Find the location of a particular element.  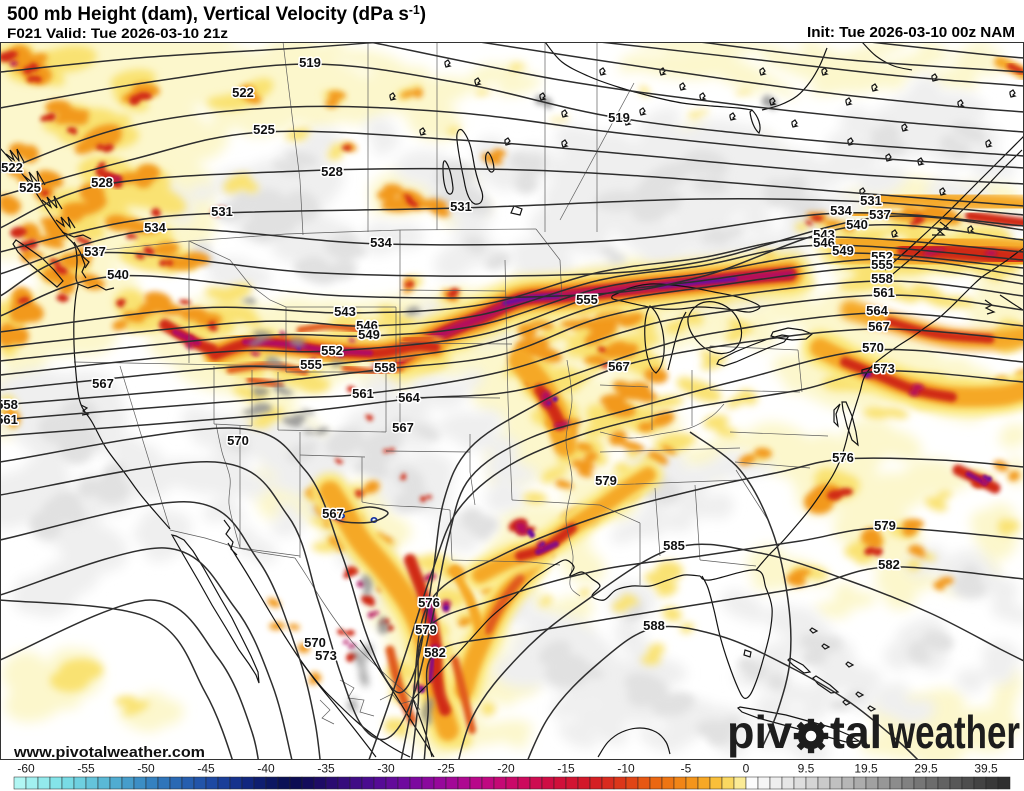

svg-text: 9.5 is located at coordinates (806, 769).